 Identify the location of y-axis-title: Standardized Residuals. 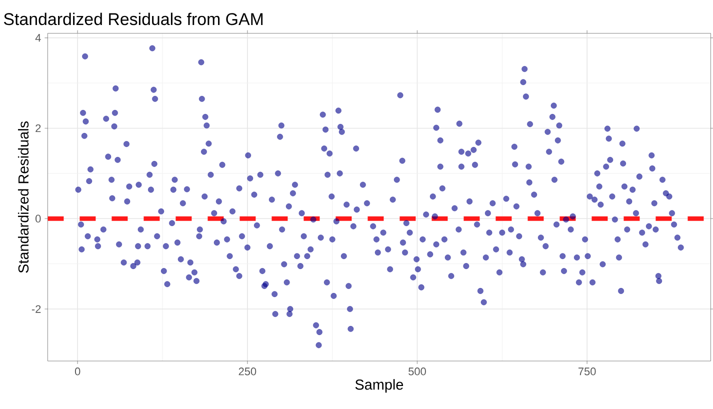
(23, 197).